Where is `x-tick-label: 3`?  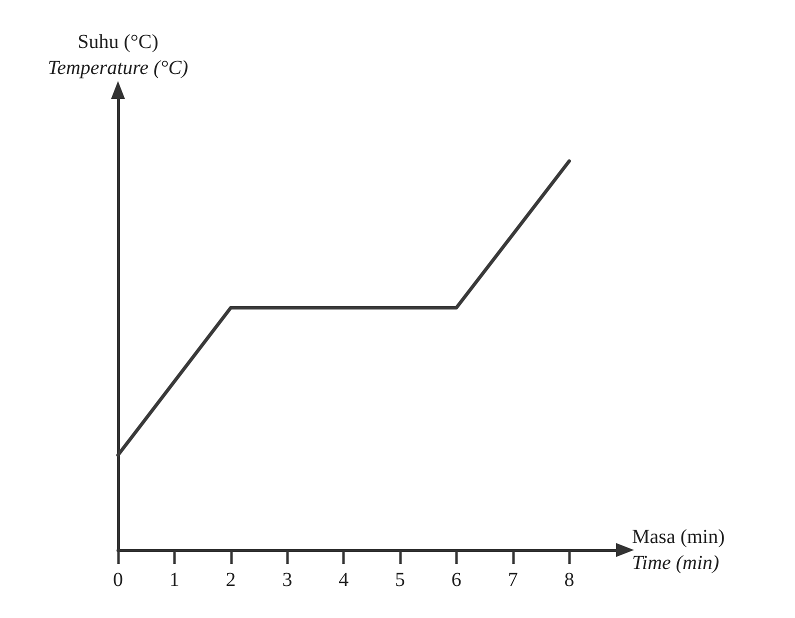
x-tick-label: 3 is located at coordinates (287, 580).